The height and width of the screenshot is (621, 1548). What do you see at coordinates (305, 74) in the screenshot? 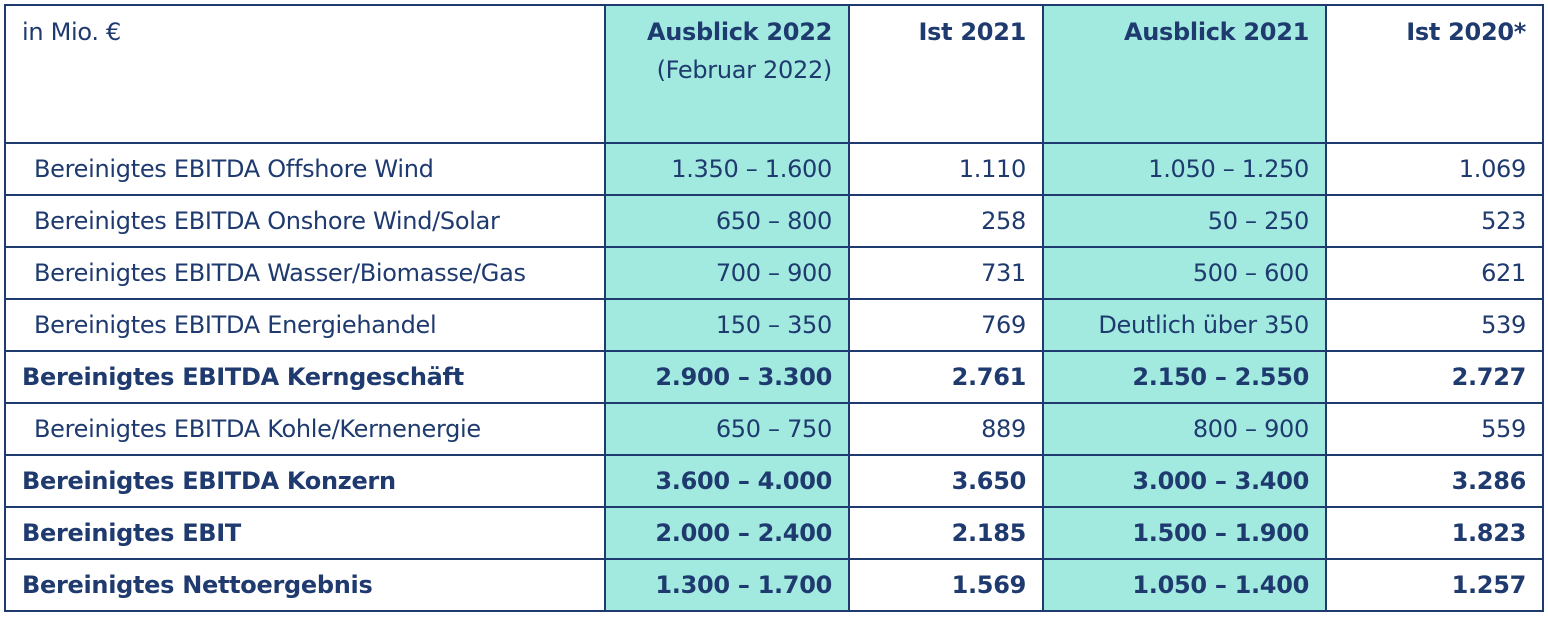
I see `header-cell: in Mio. €` at bounding box center [305, 74].